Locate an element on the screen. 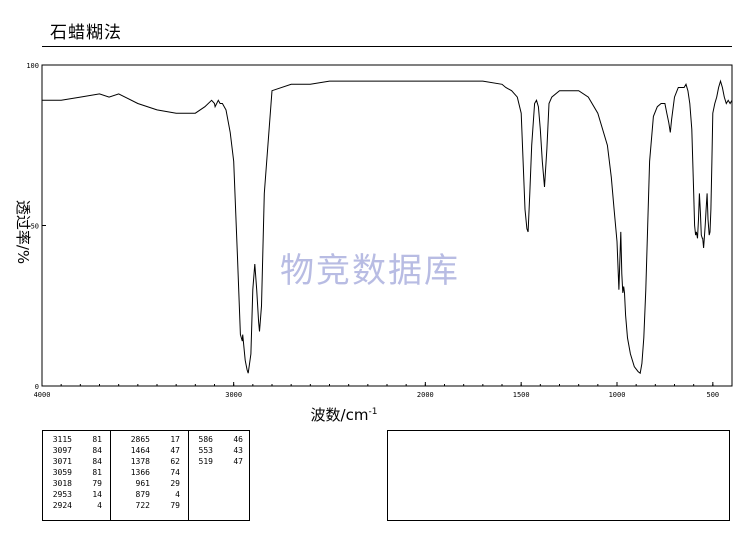 Image resolution: width=737 pixels, height=539 pixels. peak-table-column: 2865 17 1464 47 1378 62 1366 74 961 29 879 4 722 79 is located at coordinates (150, 475).